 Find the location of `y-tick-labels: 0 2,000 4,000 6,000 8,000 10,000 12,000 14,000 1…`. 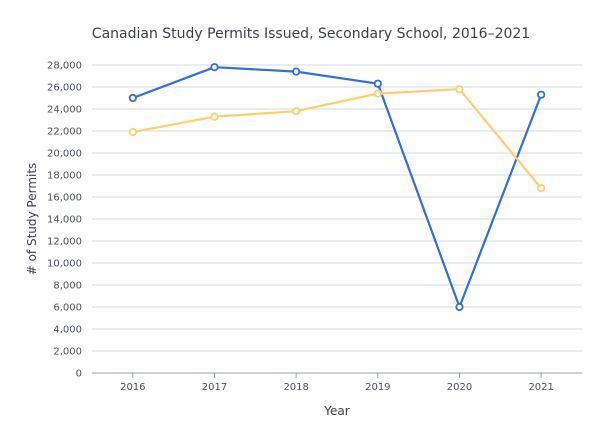

y-tick-labels: 0 2,000 4,000 6,000 8,000 10,000 12,000 14,000 1… is located at coordinates (64, 220).